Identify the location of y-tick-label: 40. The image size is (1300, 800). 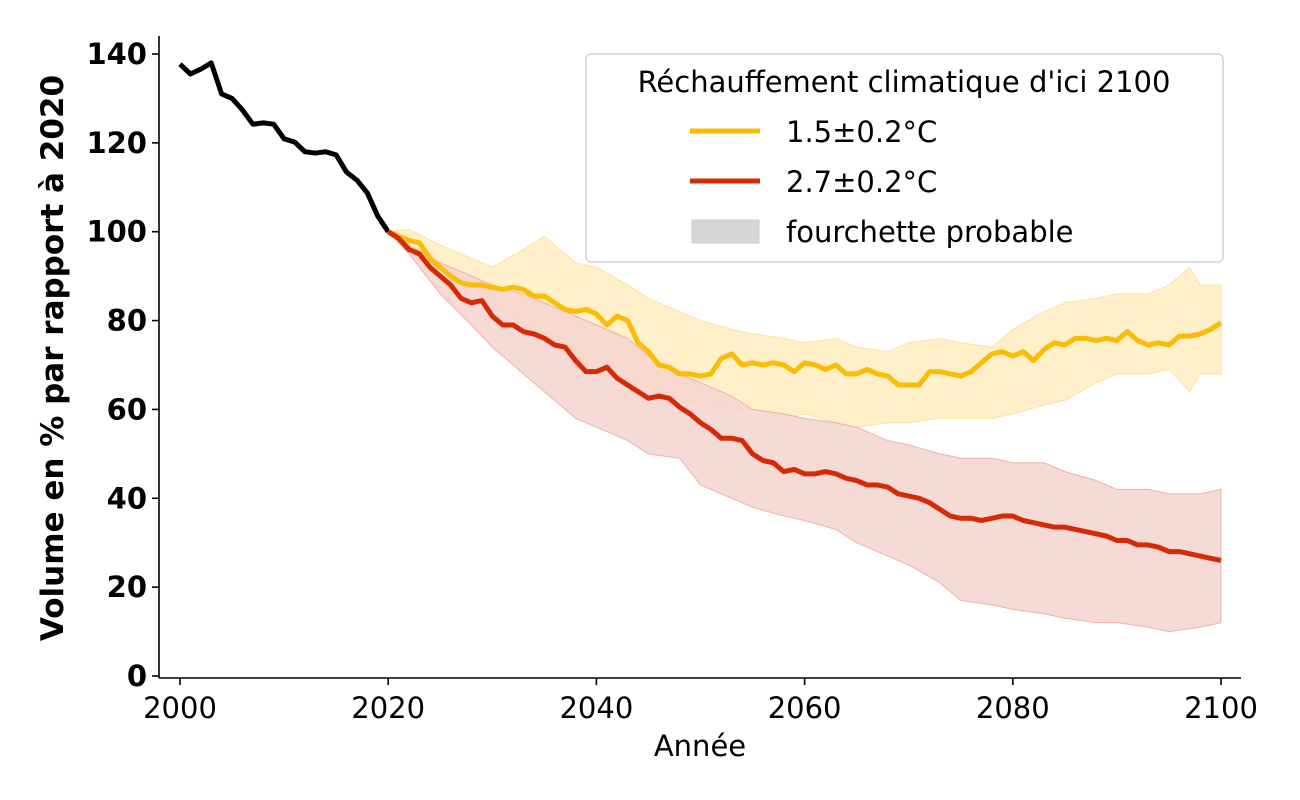
(127, 498).